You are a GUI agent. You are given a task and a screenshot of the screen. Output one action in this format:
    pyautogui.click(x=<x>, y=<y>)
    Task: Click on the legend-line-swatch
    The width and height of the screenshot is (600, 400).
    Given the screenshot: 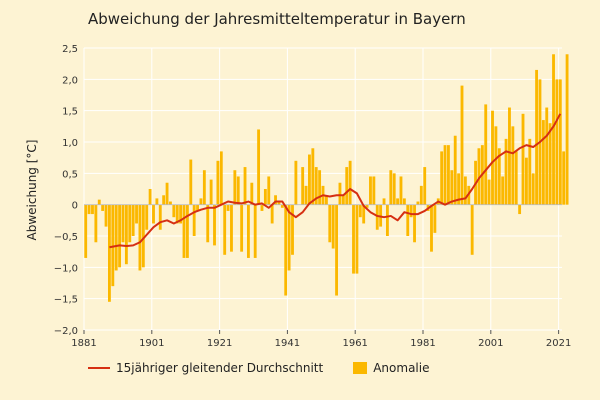 What is the action you would take?
    pyautogui.click(x=99, y=368)
    